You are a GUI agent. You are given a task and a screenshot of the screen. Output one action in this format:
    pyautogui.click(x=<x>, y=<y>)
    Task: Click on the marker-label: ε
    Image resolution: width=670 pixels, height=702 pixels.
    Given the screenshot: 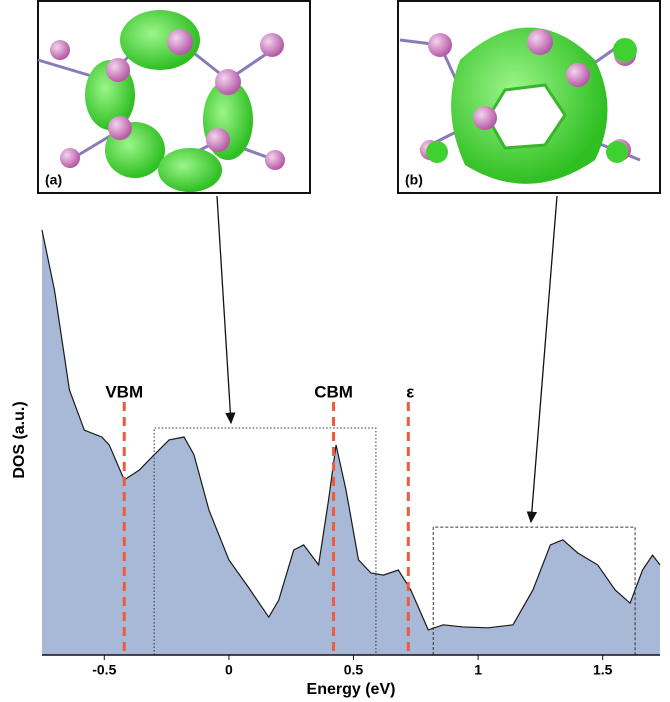 What is the action you would take?
    pyautogui.click(x=410, y=391)
    